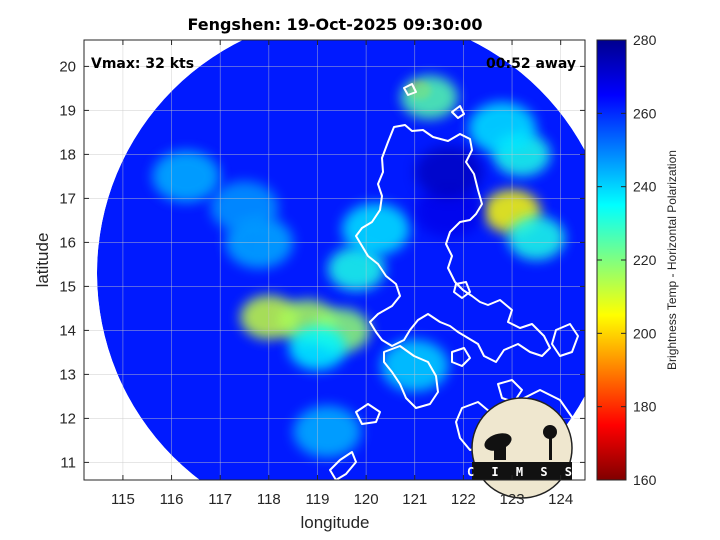 The image size is (720, 540). I want to click on coastline-samar, so click(565, 340).